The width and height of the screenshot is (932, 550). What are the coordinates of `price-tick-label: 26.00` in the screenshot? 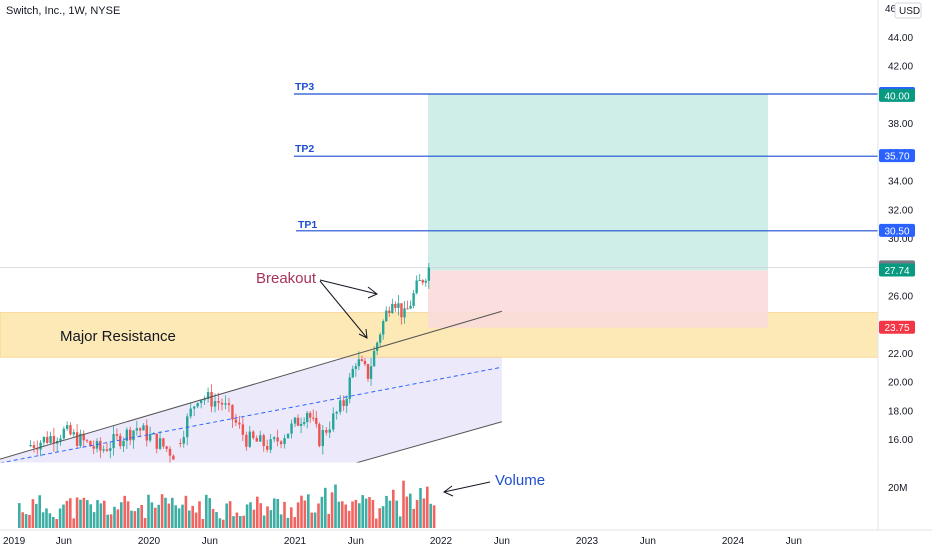 It's located at (900, 296).